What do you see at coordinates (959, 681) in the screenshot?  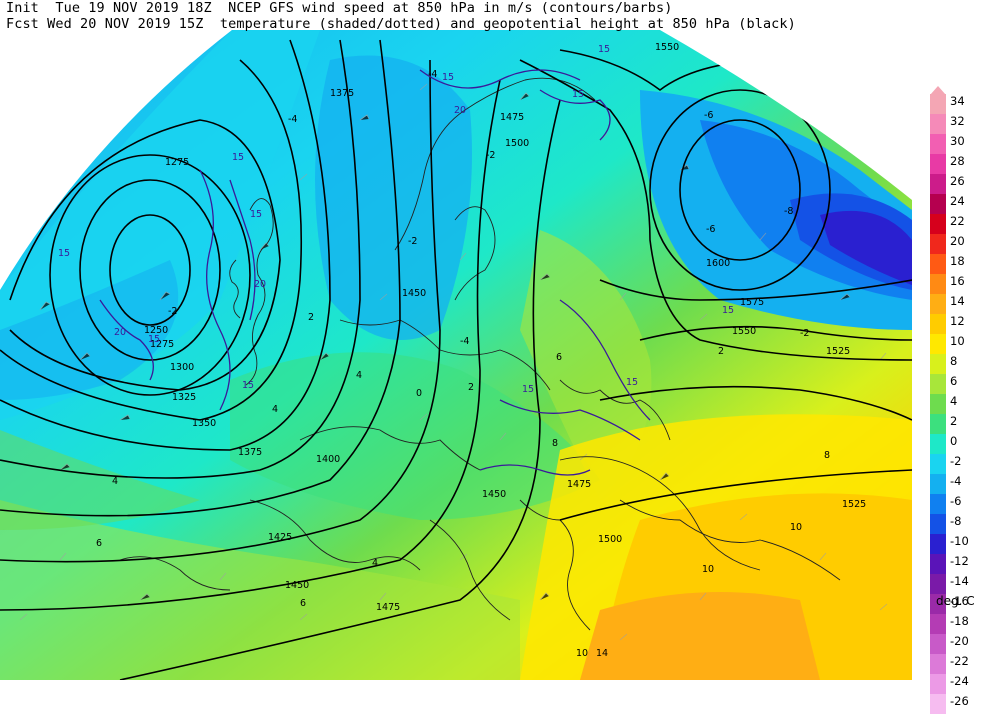 I see `legend-label: -24` at bounding box center [959, 681].